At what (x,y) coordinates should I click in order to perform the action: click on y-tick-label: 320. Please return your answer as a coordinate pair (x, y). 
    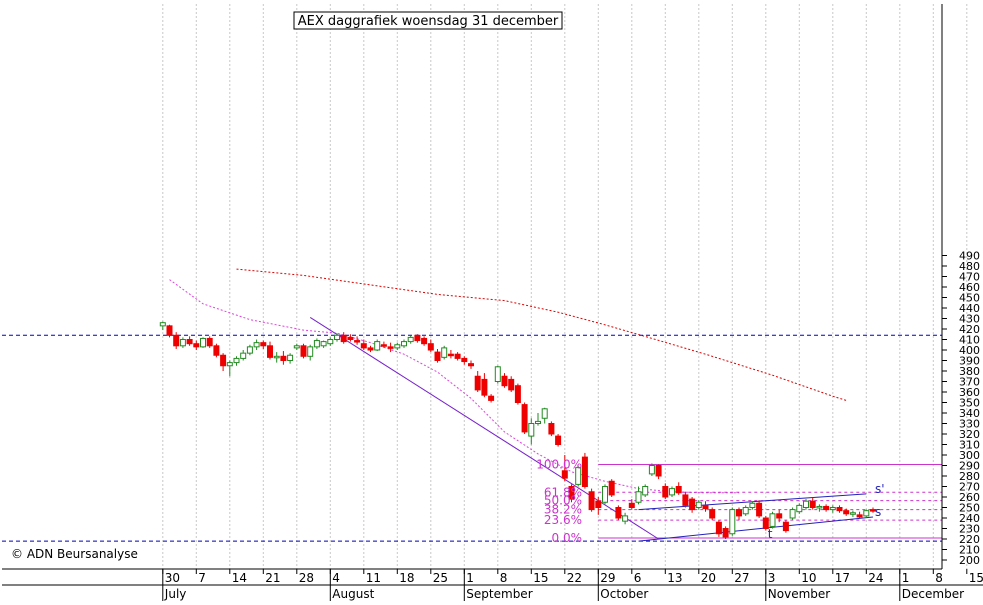
    Looking at the image, I should click on (969, 434).